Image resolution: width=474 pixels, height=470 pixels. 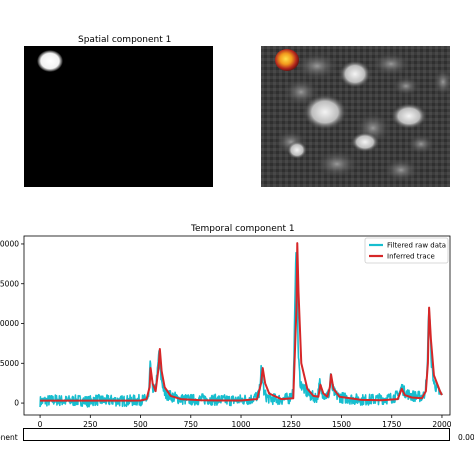 I want to click on spatial-title: Spatial component 1, so click(x=125, y=40).